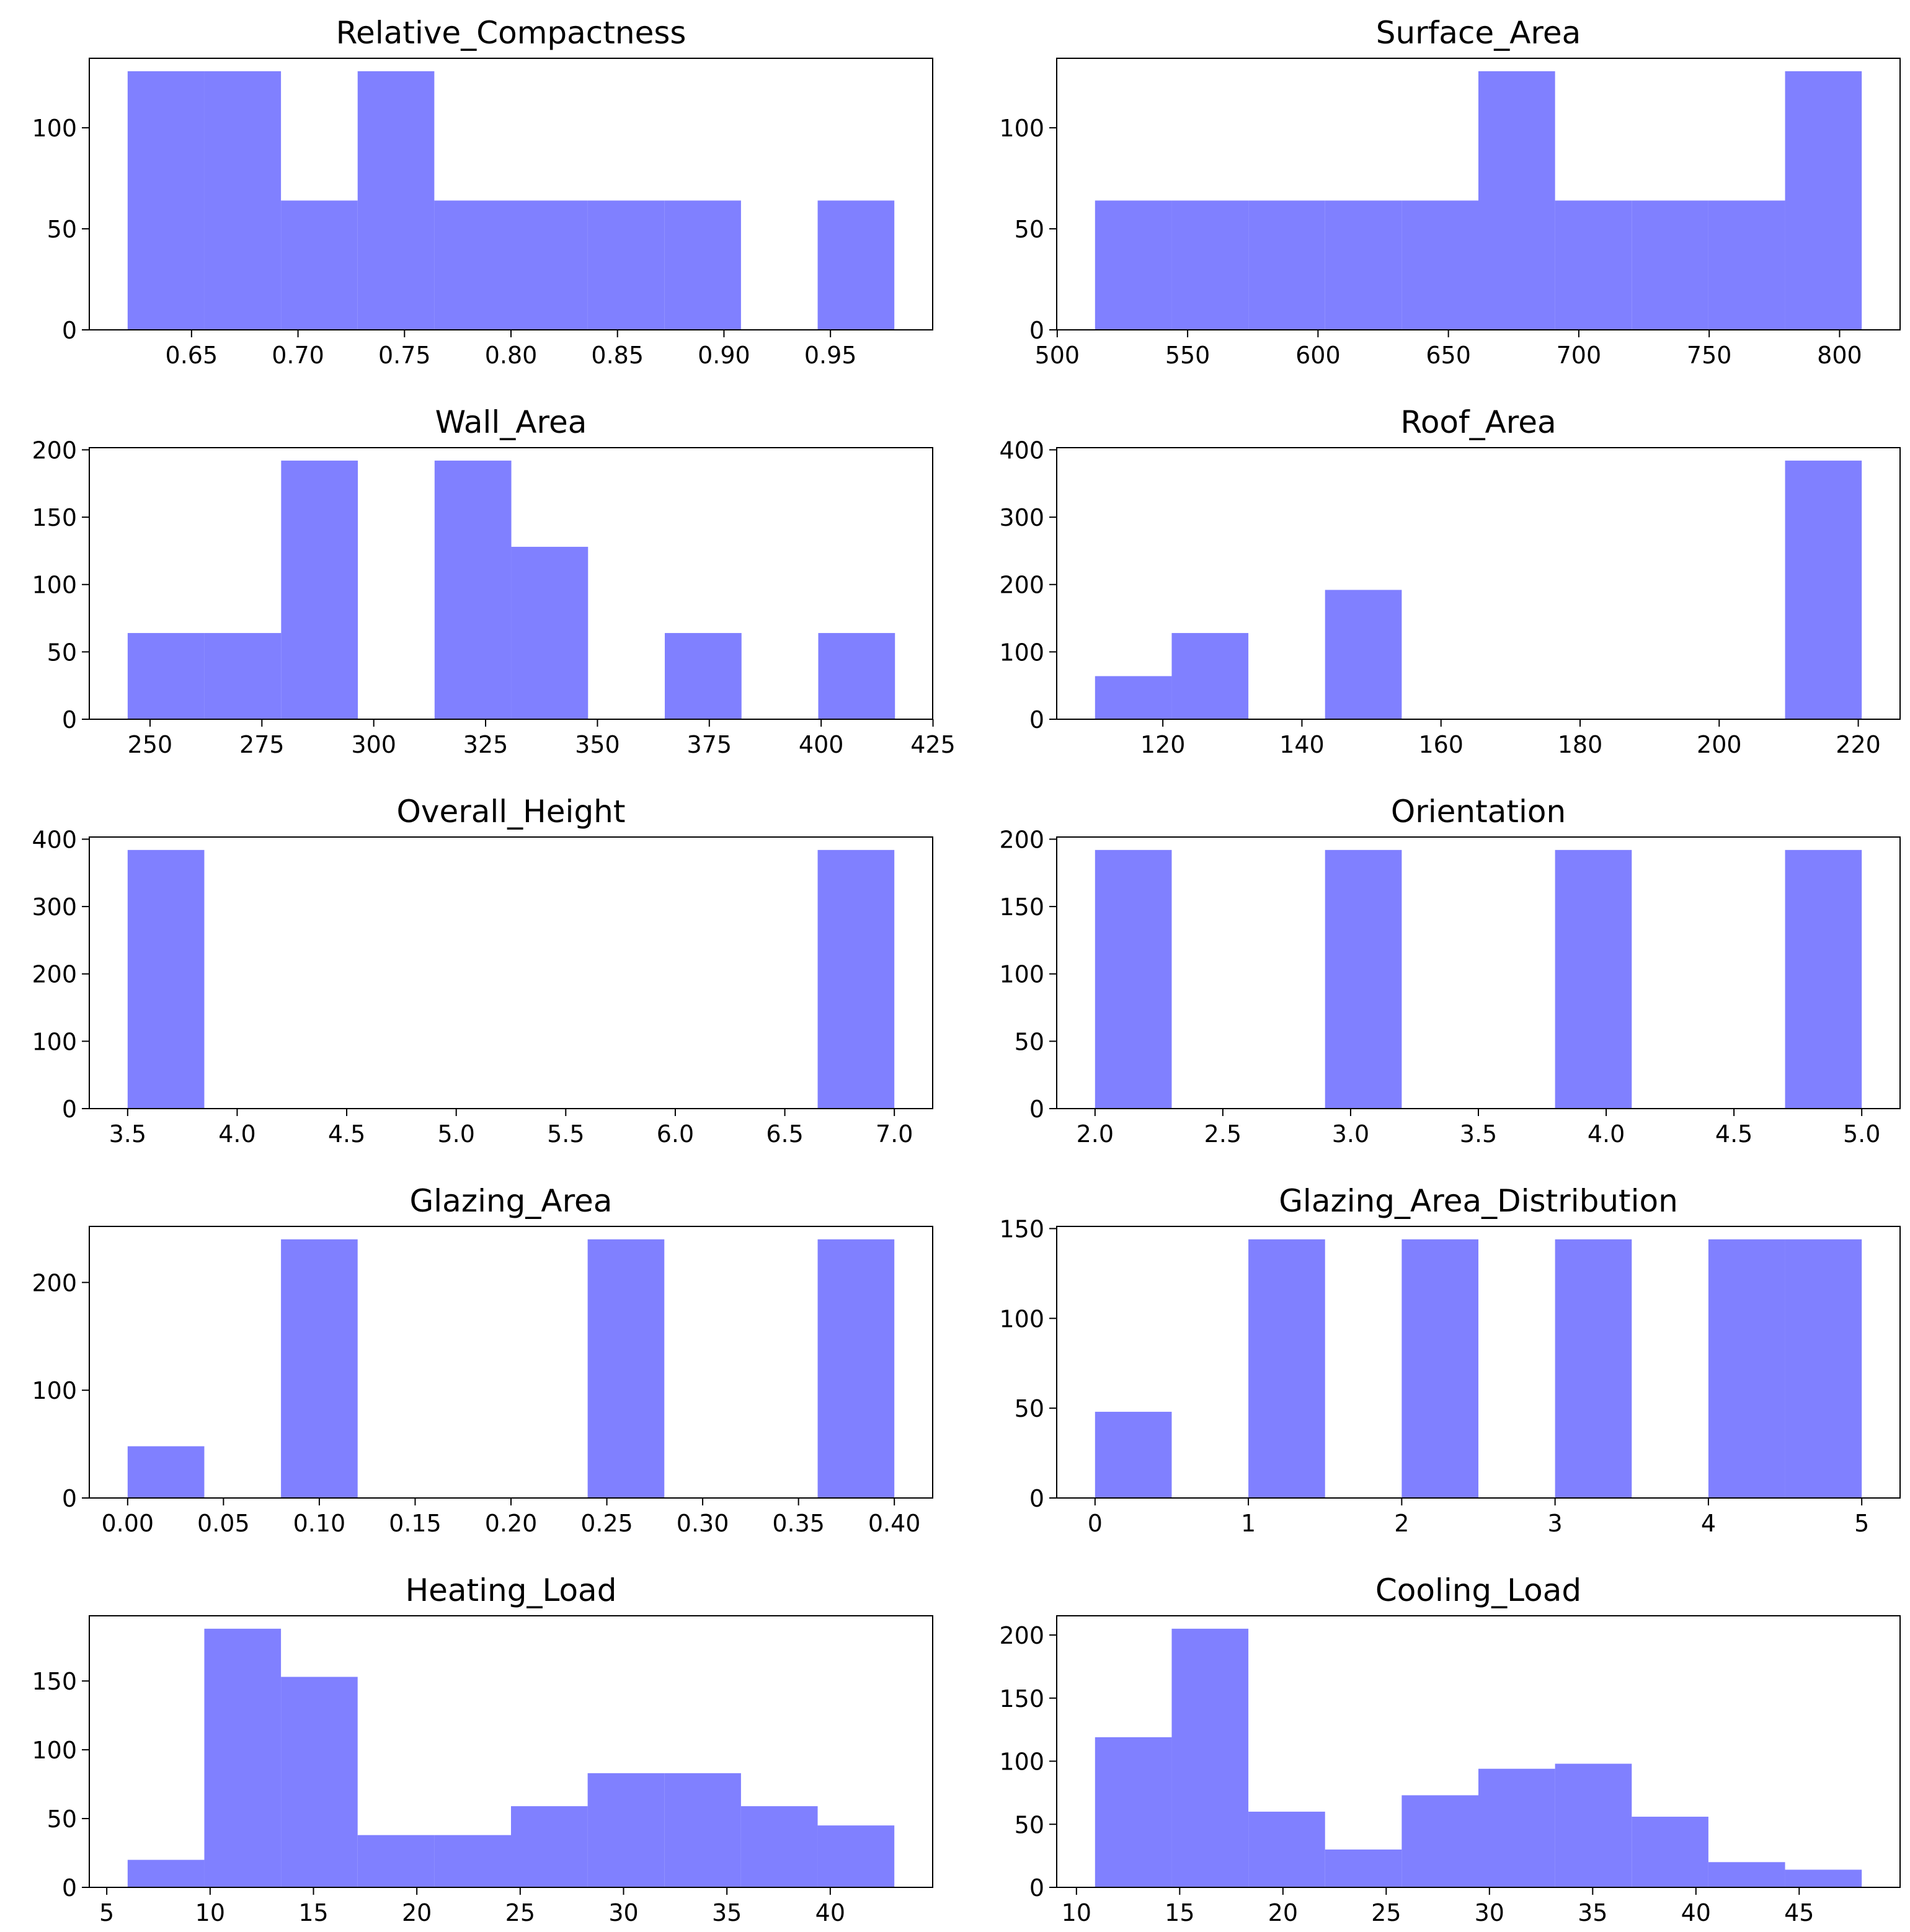 This screenshot has height=1932, width=1910. I want to click on x-tick-label: 40, so click(1696, 1912).